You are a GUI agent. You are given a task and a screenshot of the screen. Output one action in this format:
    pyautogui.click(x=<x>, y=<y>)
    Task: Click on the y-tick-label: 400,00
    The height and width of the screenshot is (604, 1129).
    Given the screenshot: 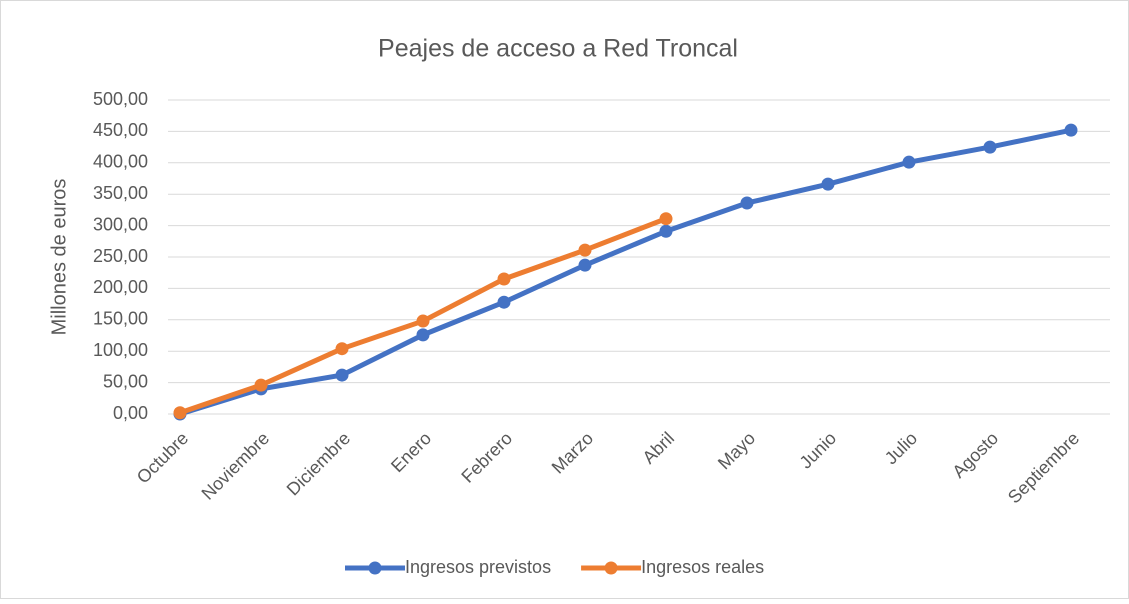 What is the action you would take?
    pyautogui.click(x=120, y=162)
    